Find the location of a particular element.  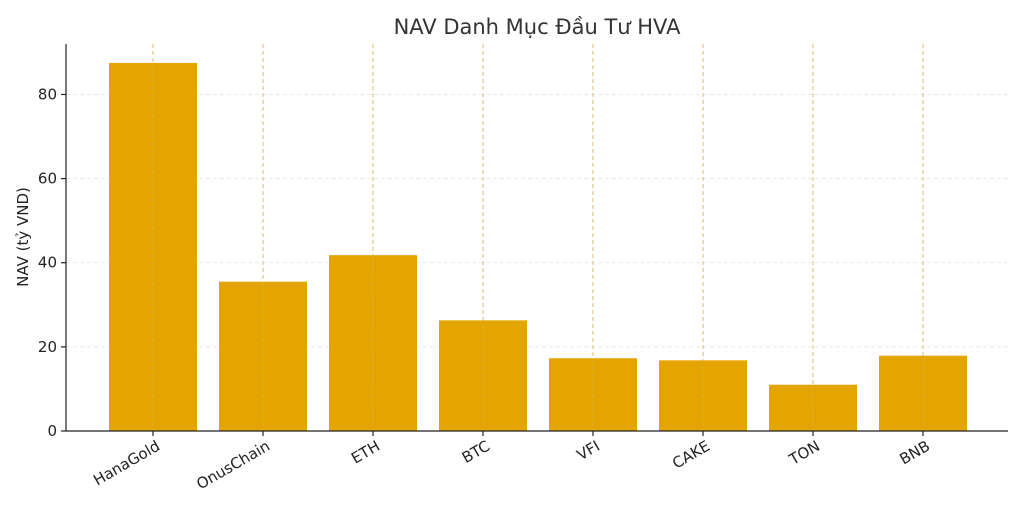

x-tick-label: CAKE is located at coordinates (691, 455).